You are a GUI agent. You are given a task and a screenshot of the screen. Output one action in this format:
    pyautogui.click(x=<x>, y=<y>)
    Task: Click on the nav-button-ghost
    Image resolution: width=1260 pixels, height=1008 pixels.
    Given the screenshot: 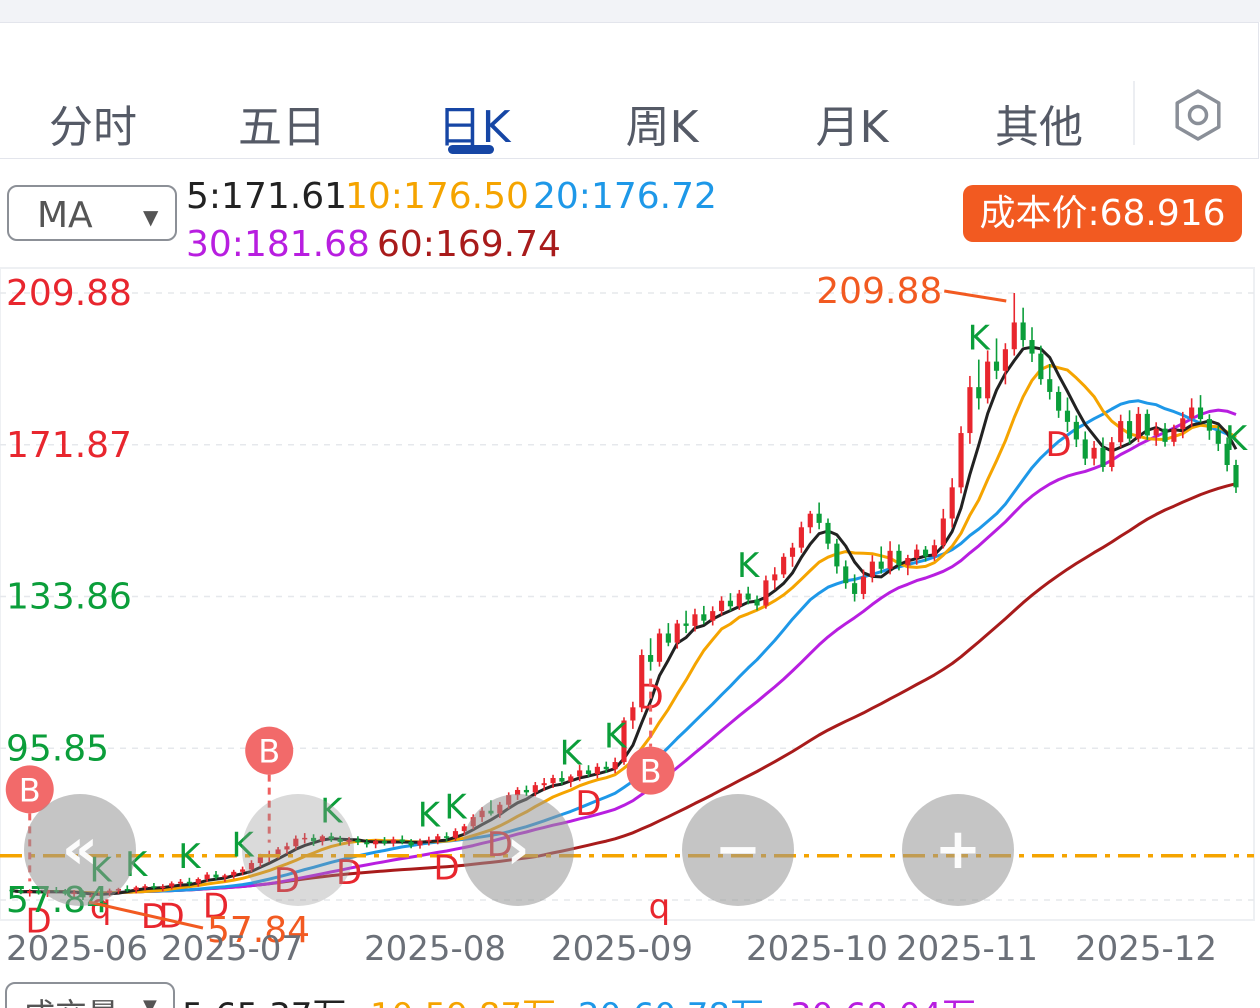 What is the action you would take?
    pyautogui.click(x=298, y=850)
    